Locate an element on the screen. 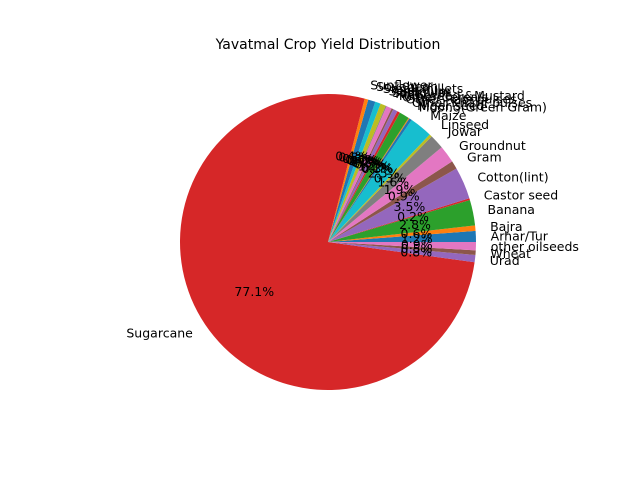  pie-slice-bajra is located at coordinates (402, 233).